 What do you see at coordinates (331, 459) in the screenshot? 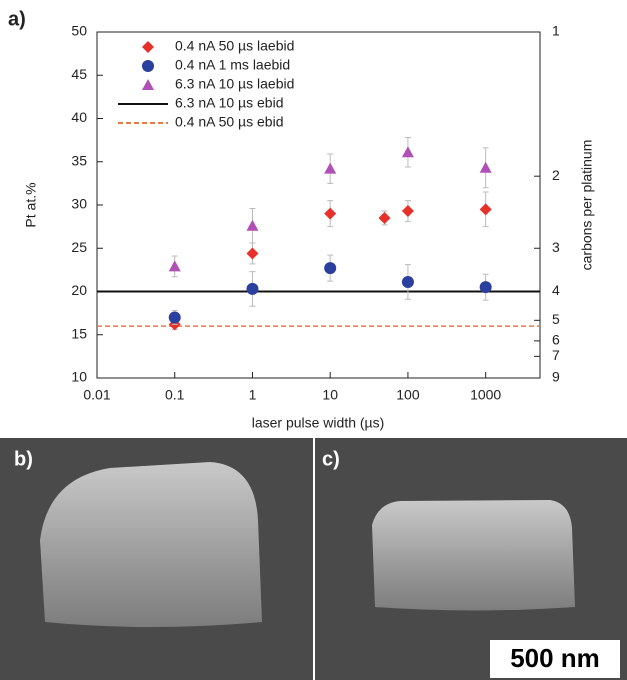
I see `panel-label: c)` at bounding box center [331, 459].